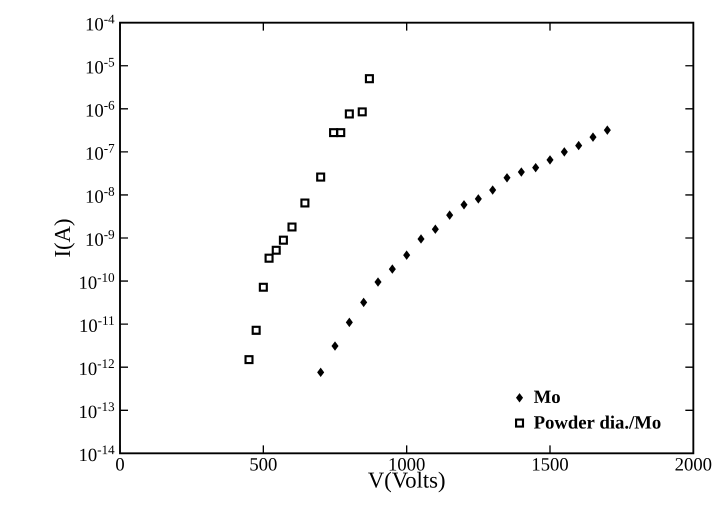 This screenshot has width=725, height=512. What do you see at coordinates (97, 367) in the screenshot?
I see `y-tick-label: 10$^{-12}$` at bounding box center [97, 367].